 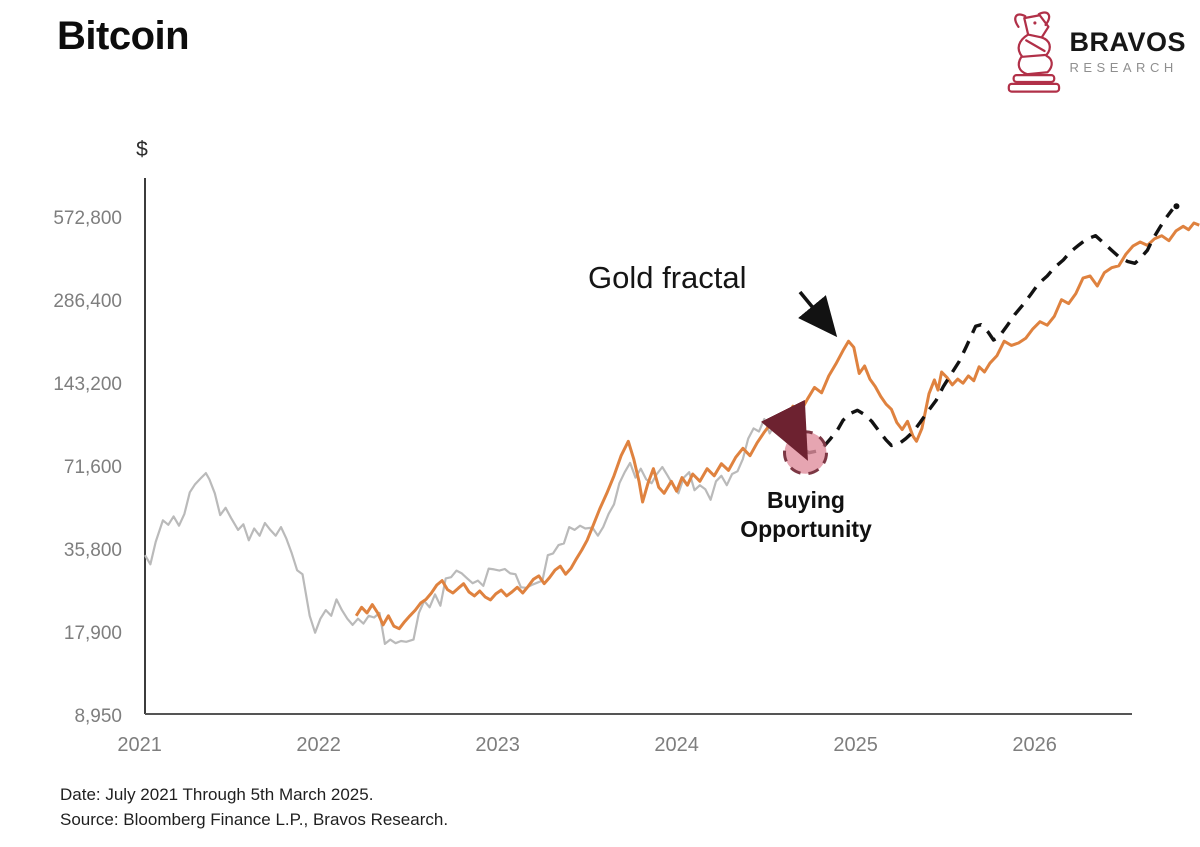 I want to click on buying-opportunity-label: Buying Opportunity, so click(x=806, y=514).